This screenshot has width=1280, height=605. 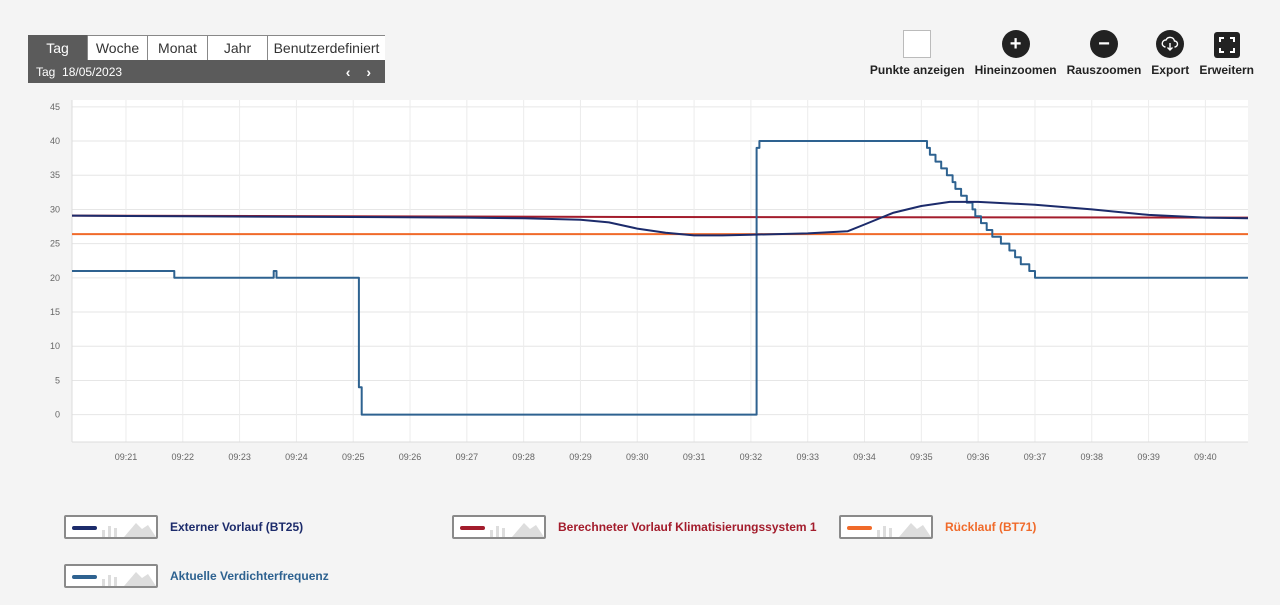 What do you see at coordinates (57, 380) in the screenshot?
I see `y-tick-label: 5` at bounding box center [57, 380].